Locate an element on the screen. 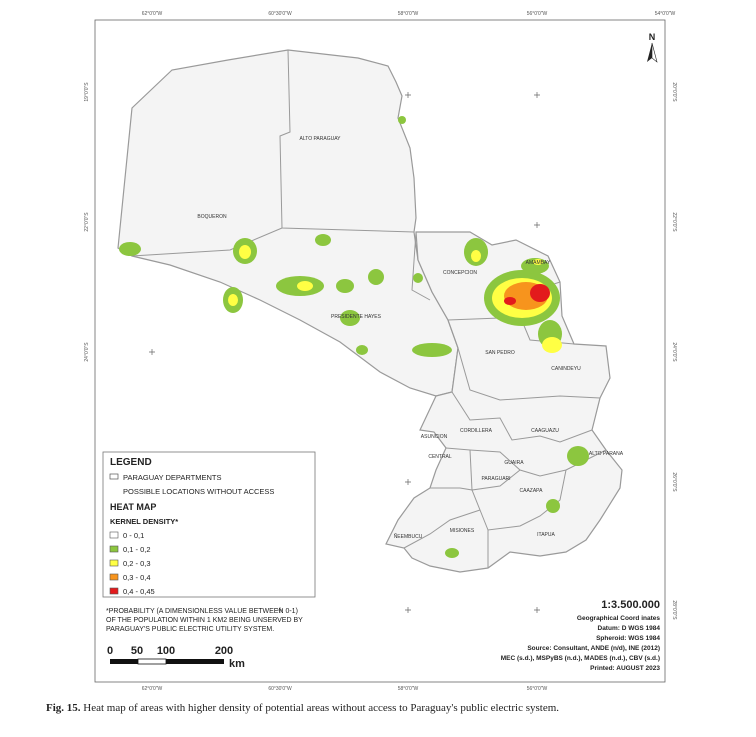  scale-label-100: 100 is located at coordinates (166, 651).